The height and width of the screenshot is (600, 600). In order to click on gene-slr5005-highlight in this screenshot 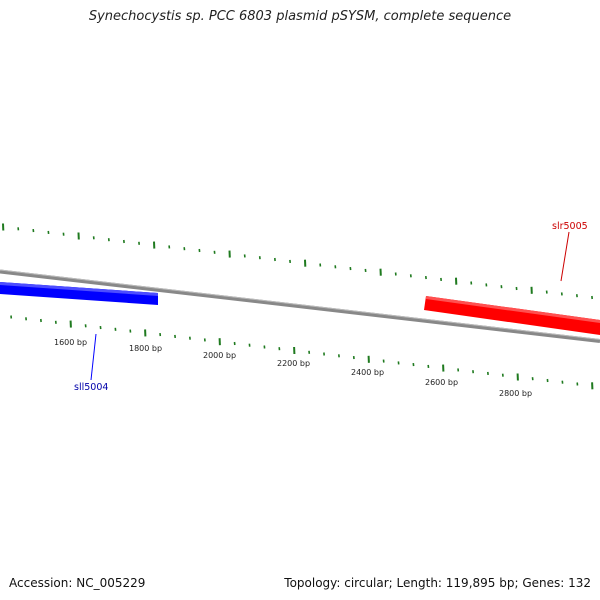, I will do `click(513, 309)`.